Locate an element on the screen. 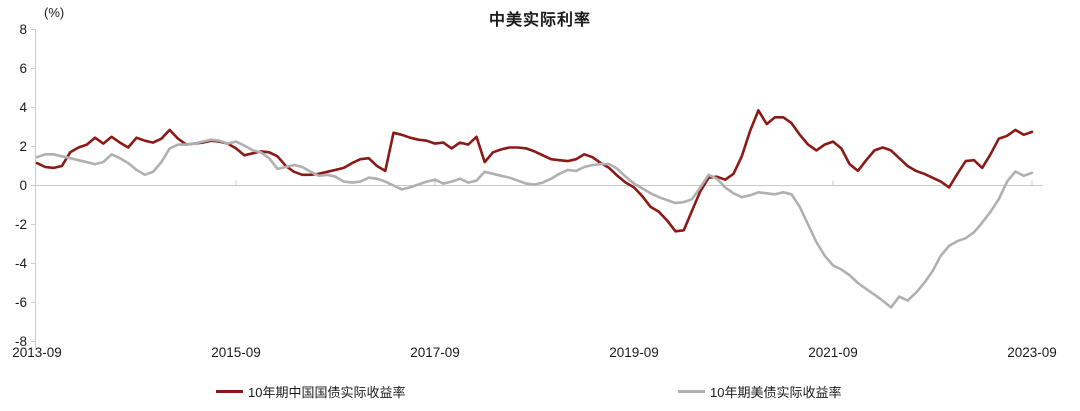 The width and height of the screenshot is (1080, 411). y-tick-label: 2 is located at coordinates (23, 146).